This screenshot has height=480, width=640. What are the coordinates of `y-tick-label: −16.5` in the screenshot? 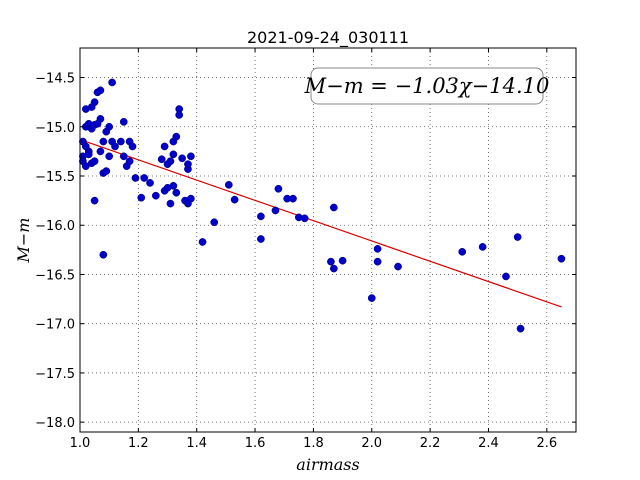 It's located at (55, 275).